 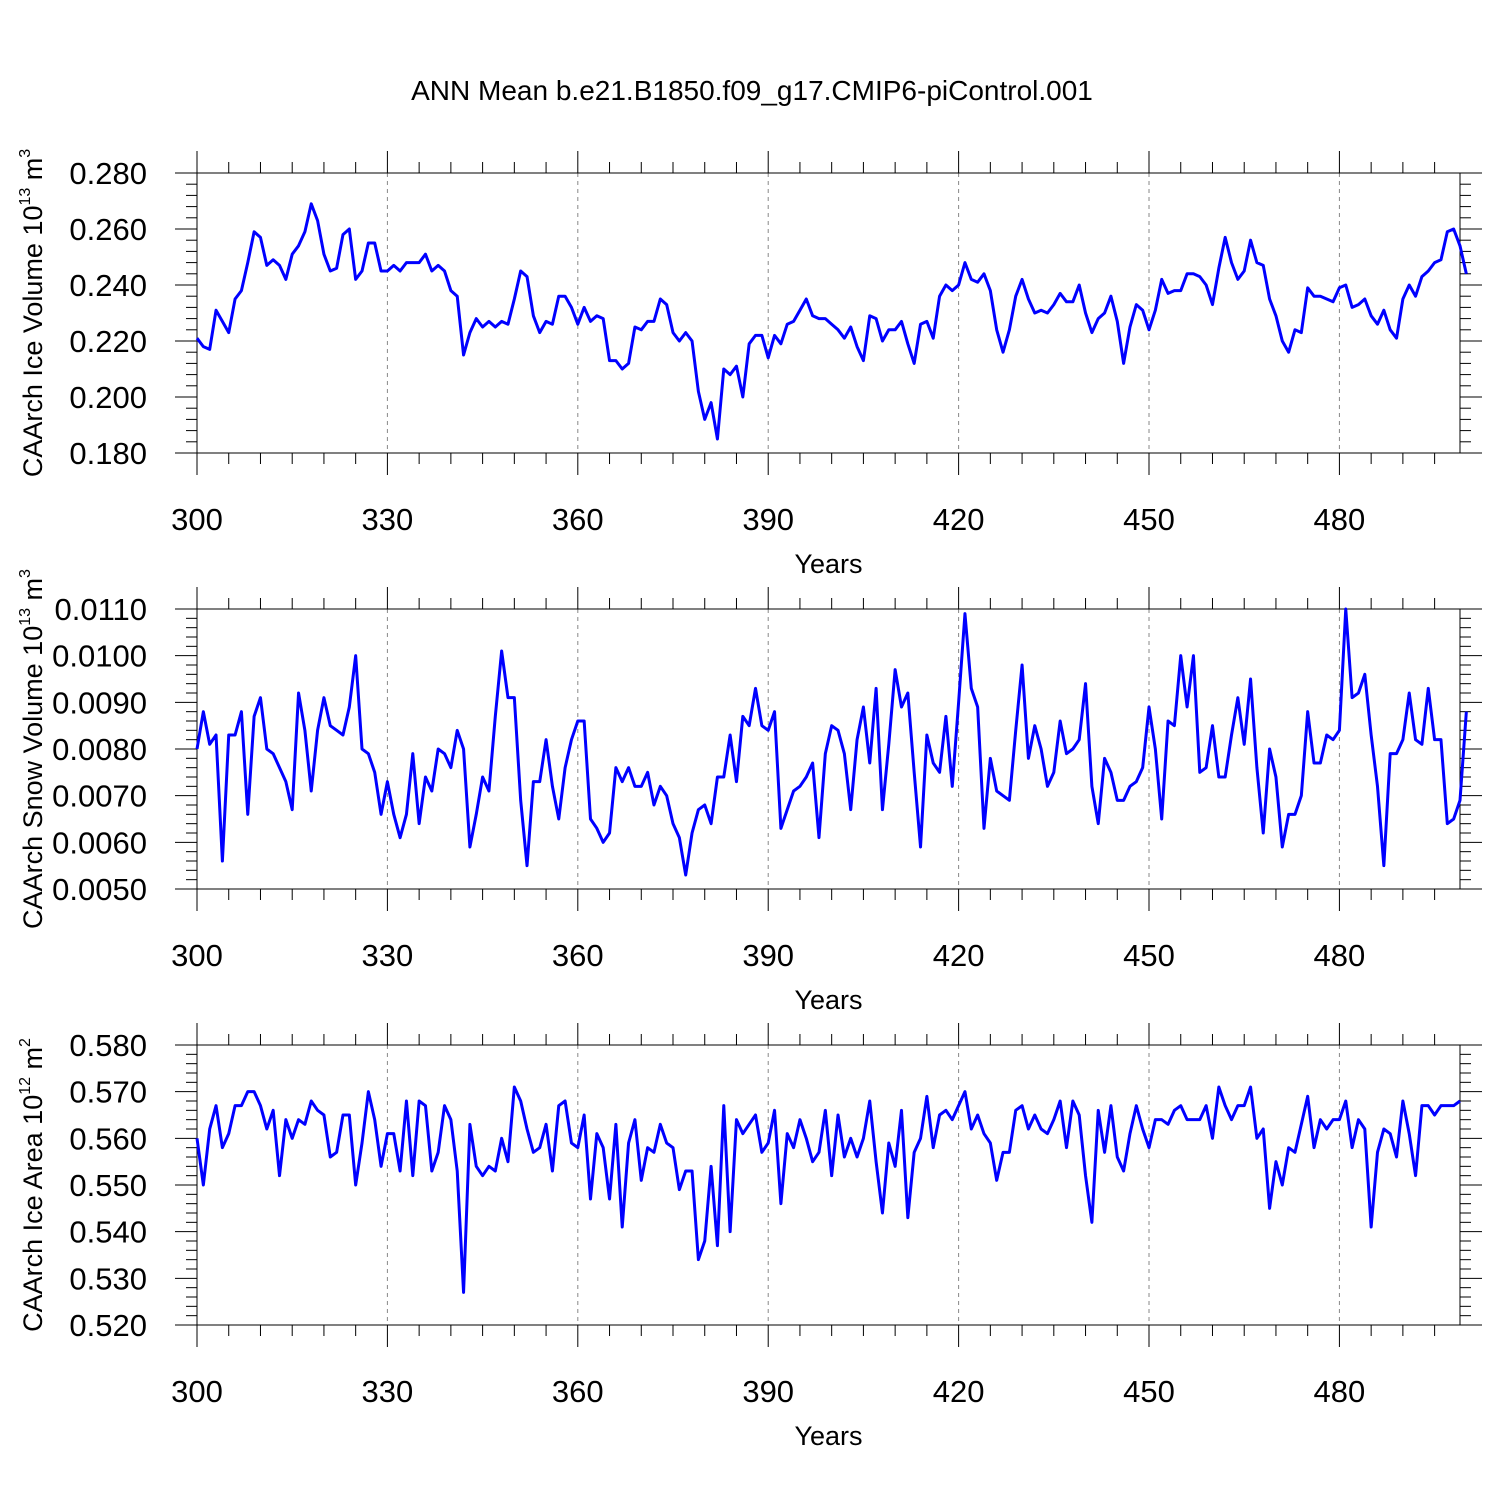 What do you see at coordinates (25, 1086) in the screenshot?
I see `y-axis-exponent: 12` at bounding box center [25, 1086].